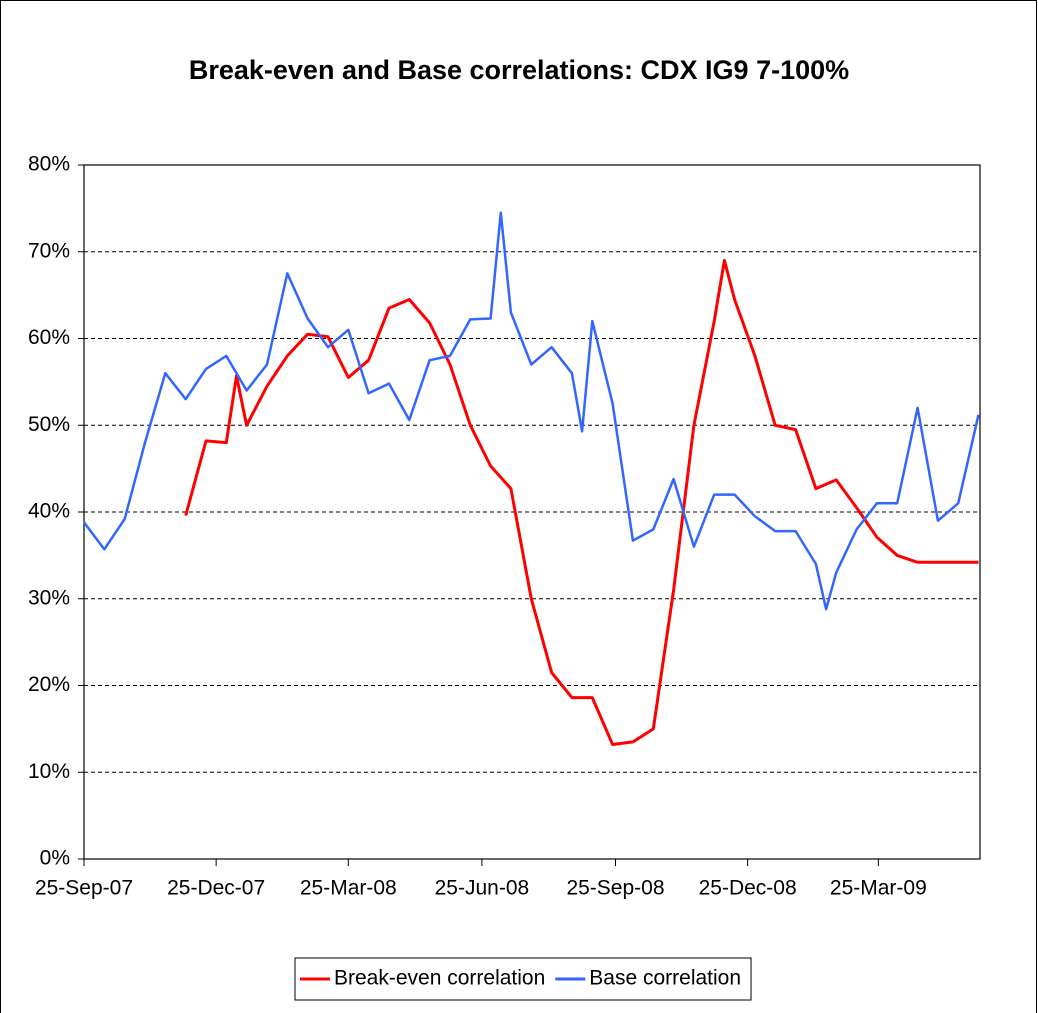 This screenshot has width=1038, height=1013. What do you see at coordinates (482, 888) in the screenshot?
I see `x-tick-label: 25-Jun-08` at bounding box center [482, 888].